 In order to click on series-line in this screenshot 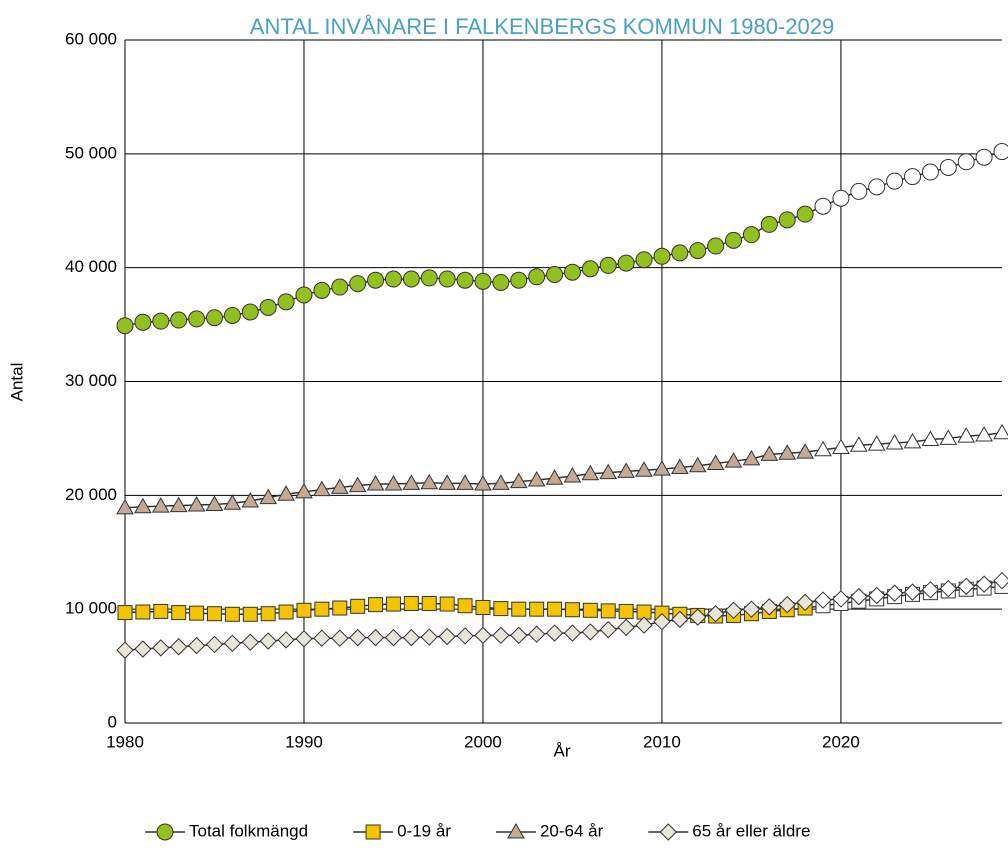, I will do `click(563, 470)`.